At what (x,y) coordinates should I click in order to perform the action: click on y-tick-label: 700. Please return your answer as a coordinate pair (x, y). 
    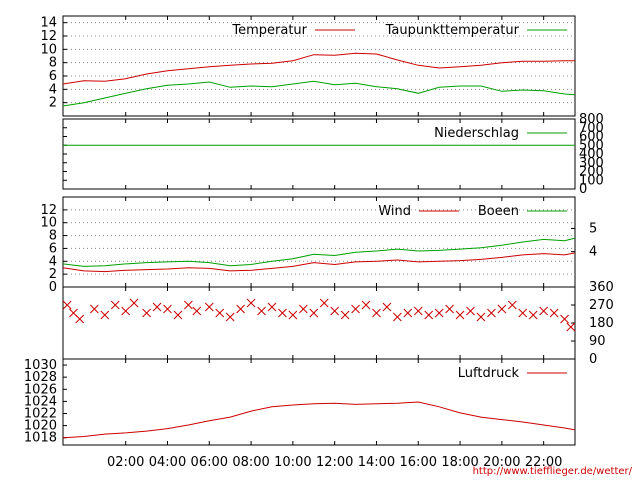
    Looking at the image, I should click on (591, 128).